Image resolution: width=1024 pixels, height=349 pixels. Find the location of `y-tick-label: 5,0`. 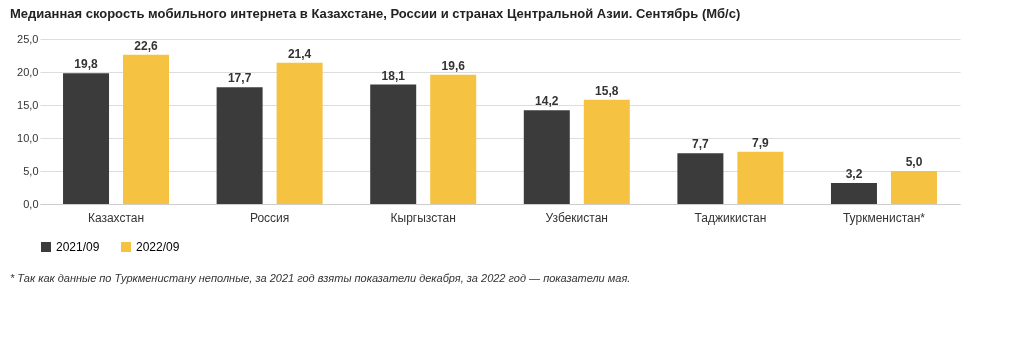

y-tick-label: 5,0 is located at coordinates (31, 170).